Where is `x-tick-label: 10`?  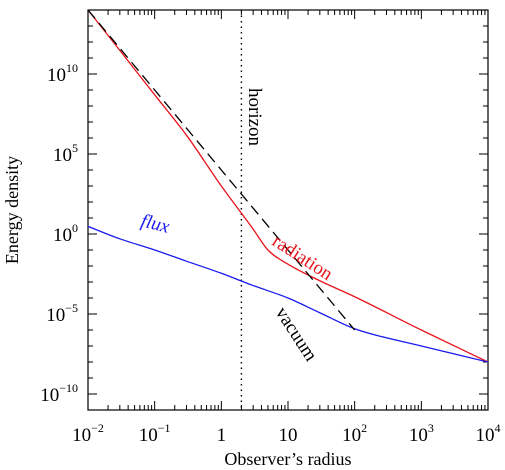 x-tick-label: 10 is located at coordinates (288, 435).